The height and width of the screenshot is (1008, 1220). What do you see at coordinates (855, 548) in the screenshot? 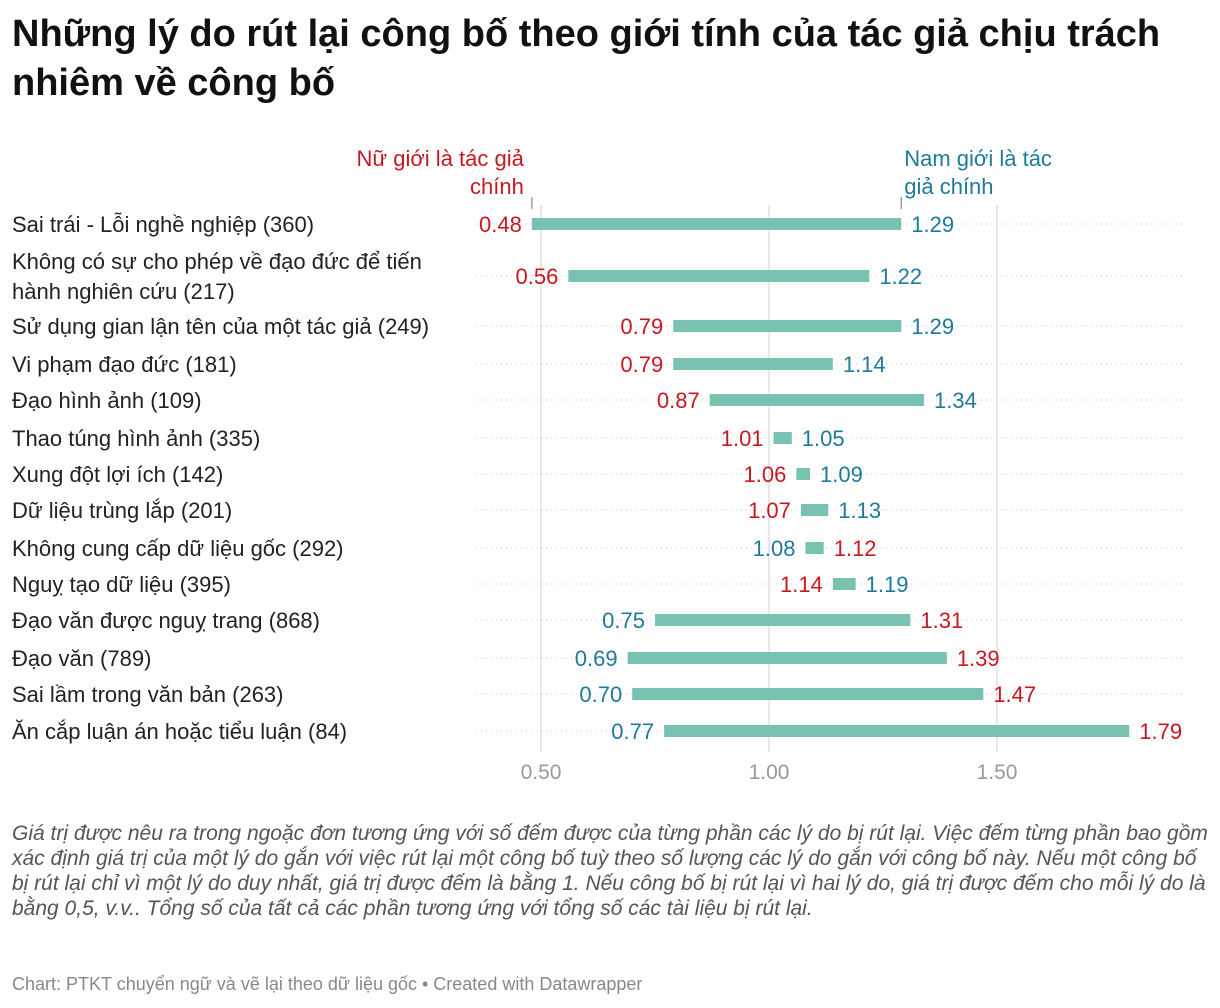
I see `value-label-female: 1.12` at bounding box center [855, 548].